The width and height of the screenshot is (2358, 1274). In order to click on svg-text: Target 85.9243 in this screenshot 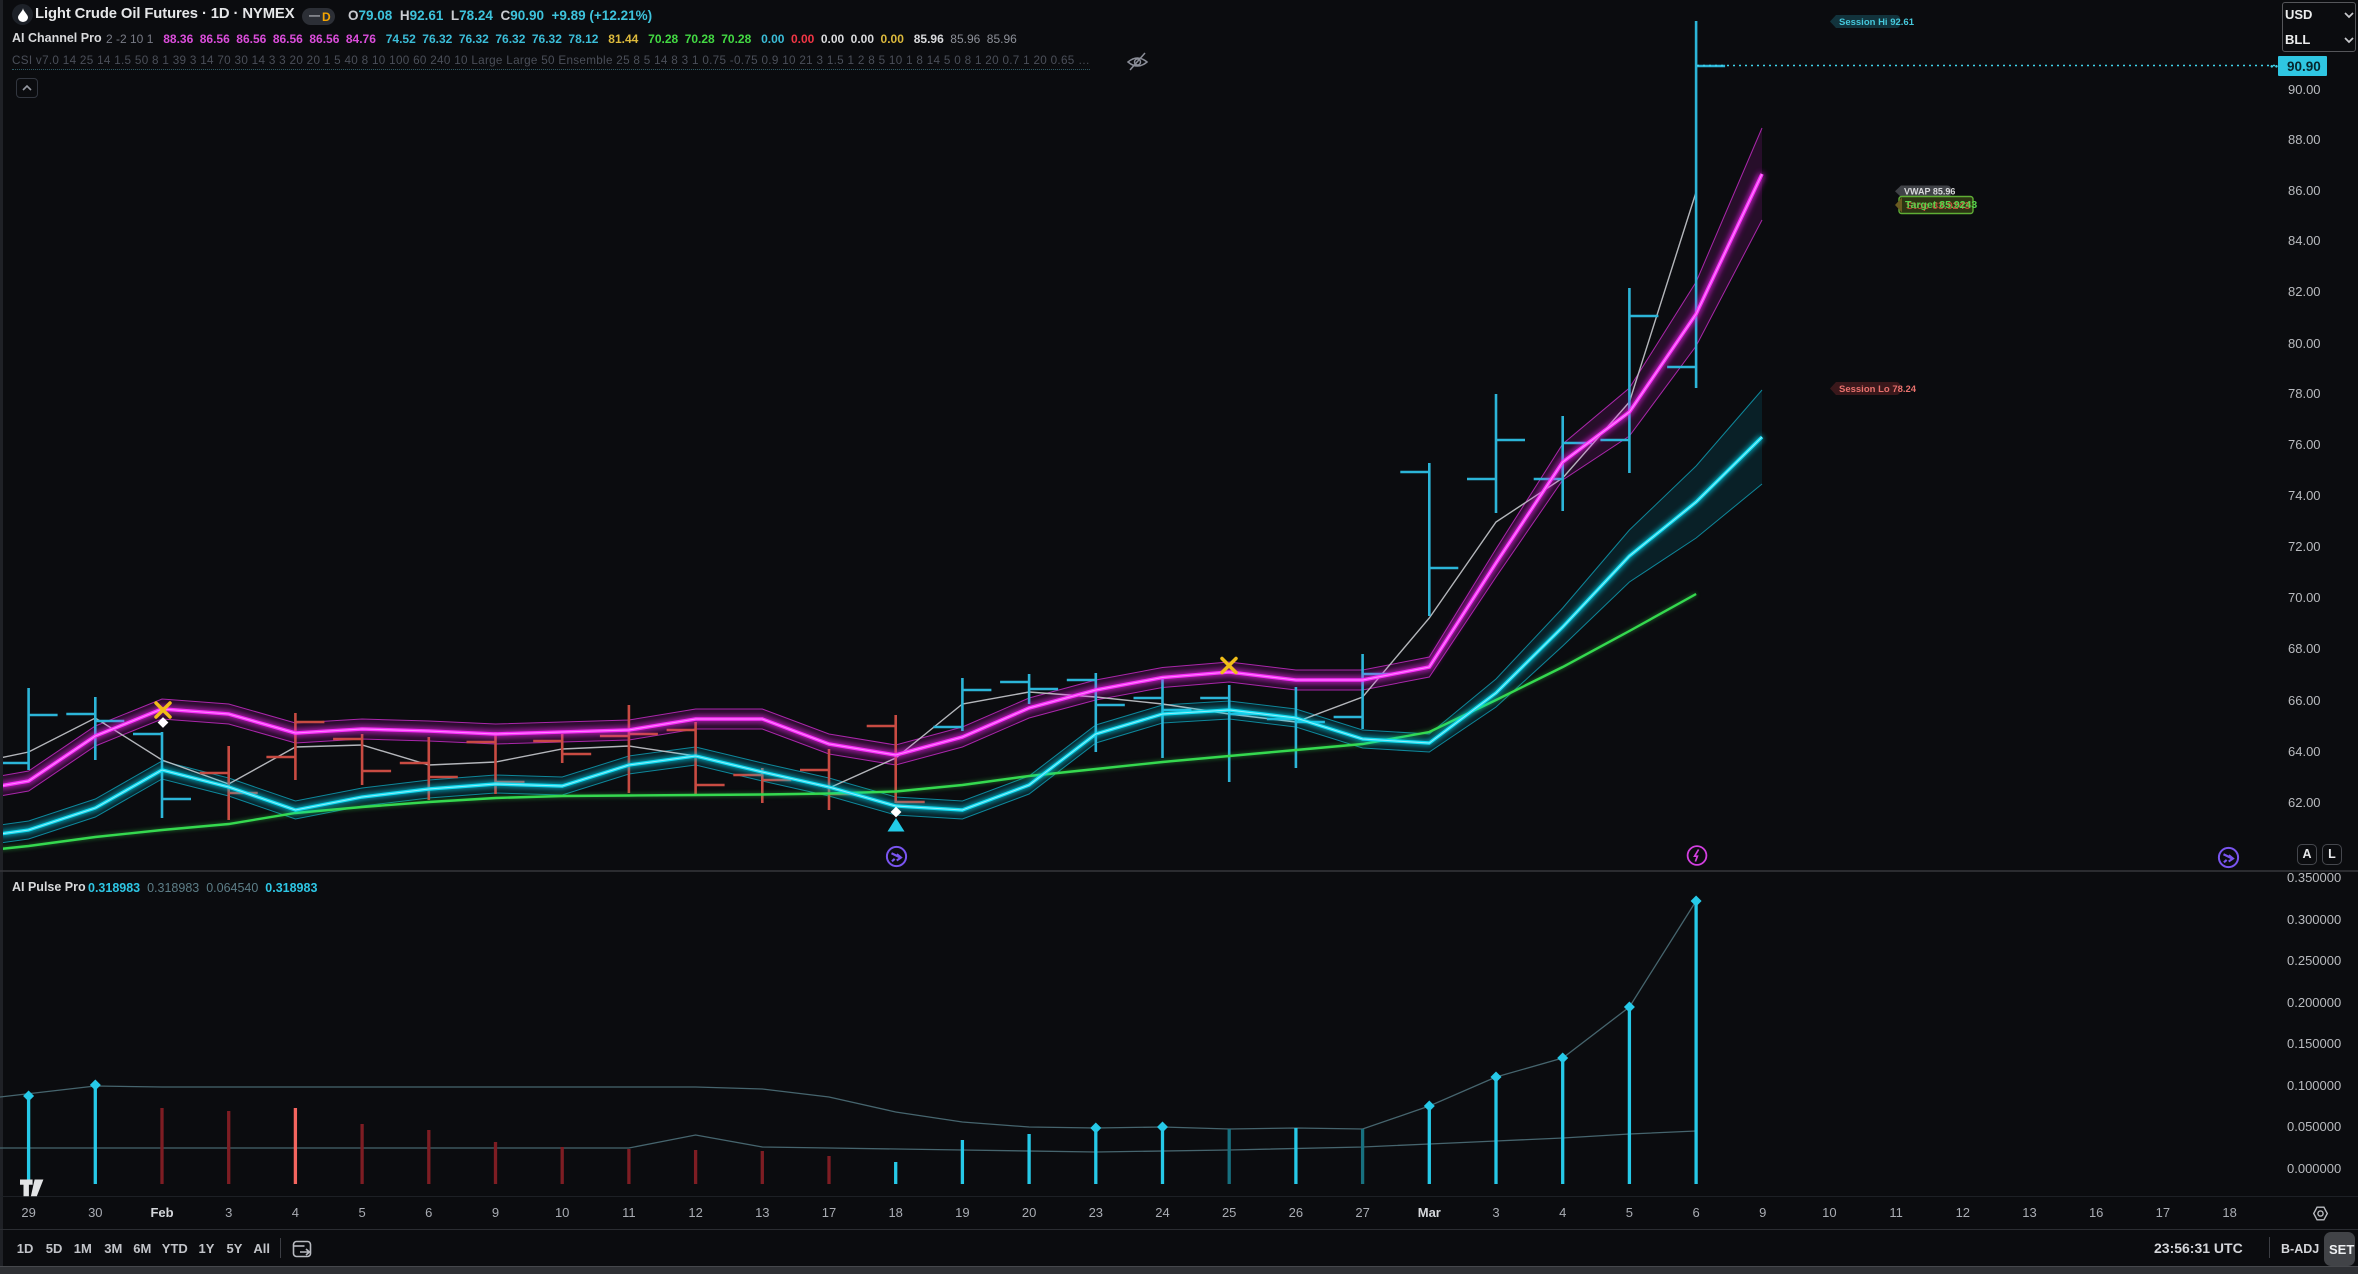, I will do `click(1941, 205)`.